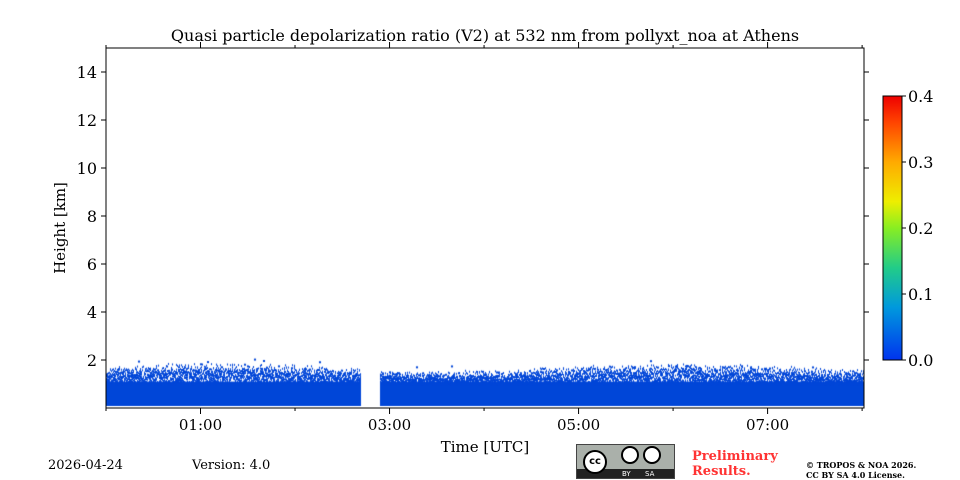 The width and height of the screenshot is (960, 480). I want to click on person-icon, so click(630, 455).